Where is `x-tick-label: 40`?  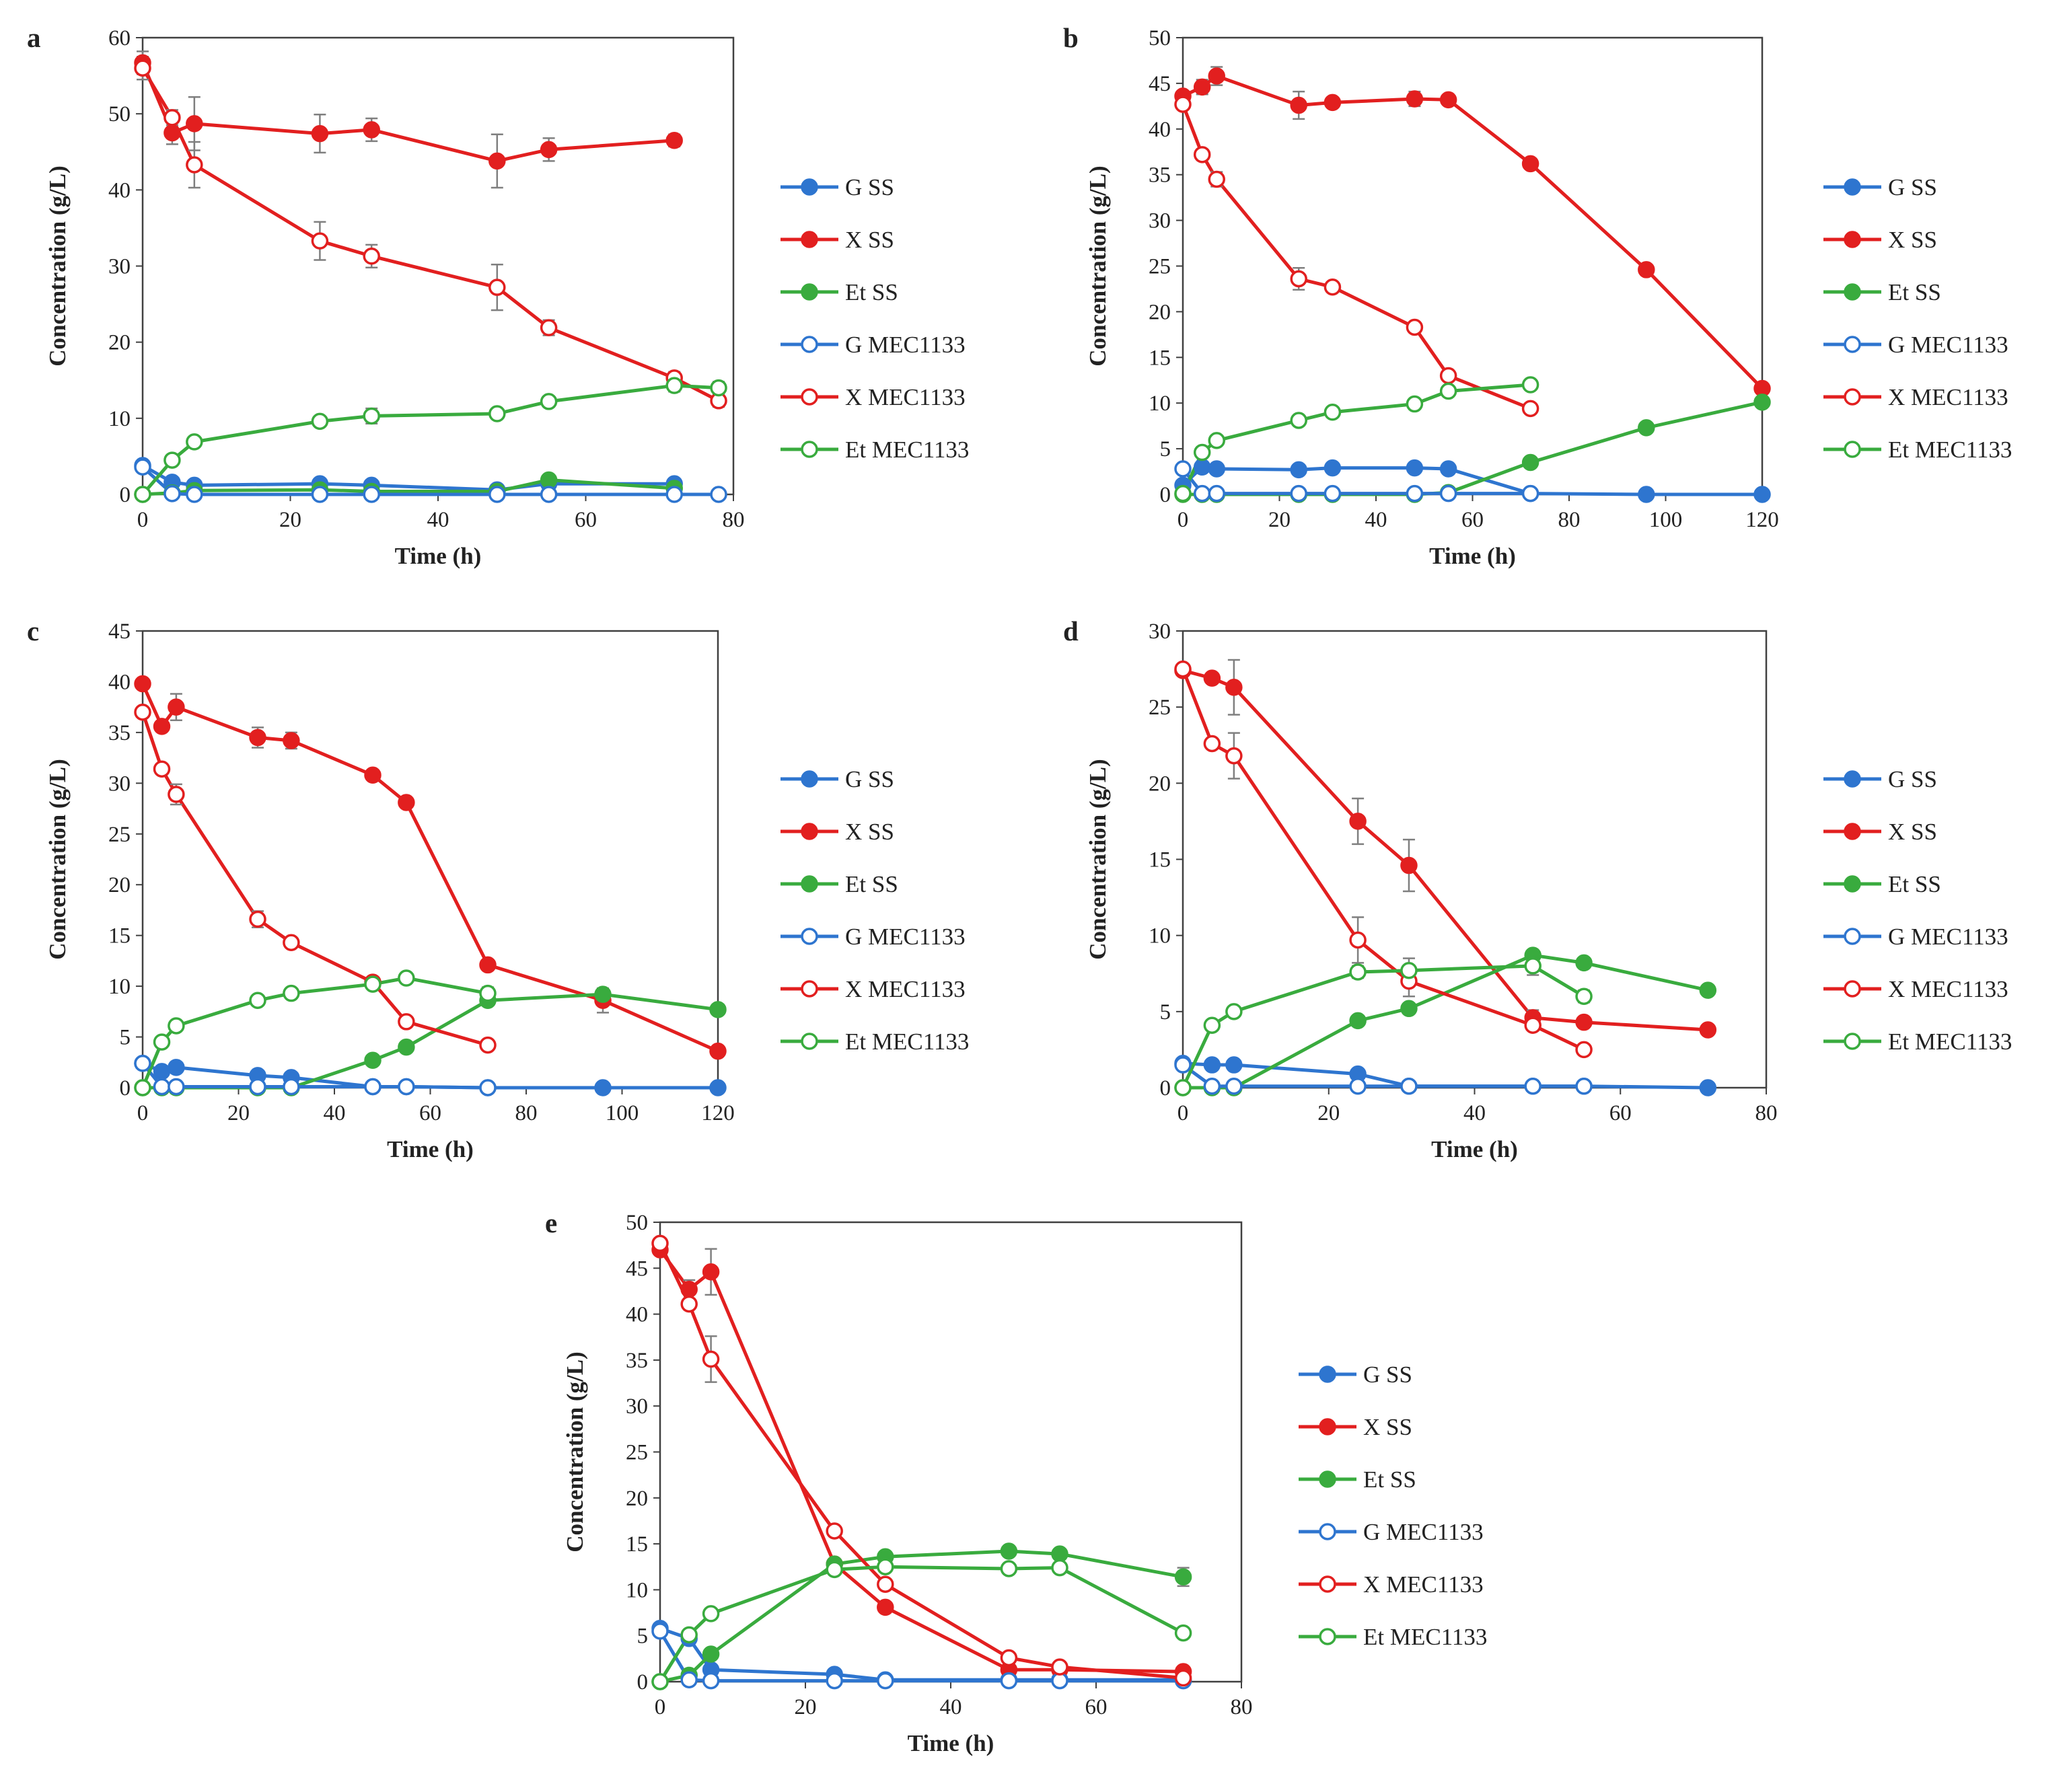 x-tick-label: 40 is located at coordinates (1474, 1113).